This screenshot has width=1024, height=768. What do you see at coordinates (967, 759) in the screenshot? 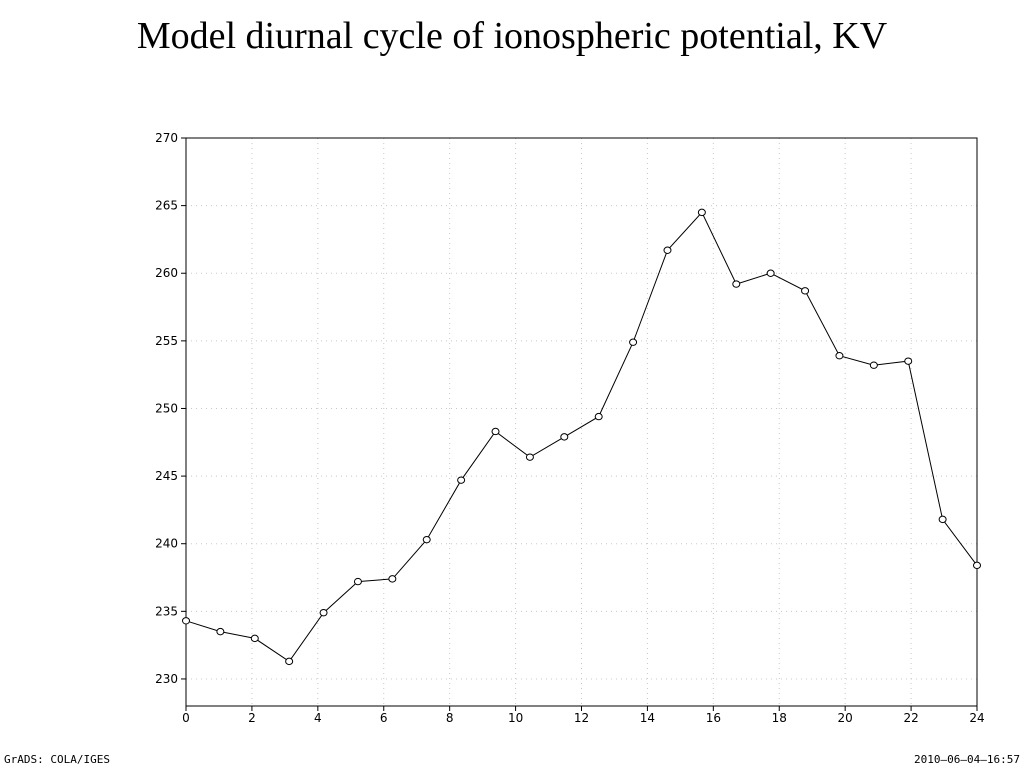
I see `footer-timestamp: 2010–06–04–16:57` at bounding box center [967, 759].